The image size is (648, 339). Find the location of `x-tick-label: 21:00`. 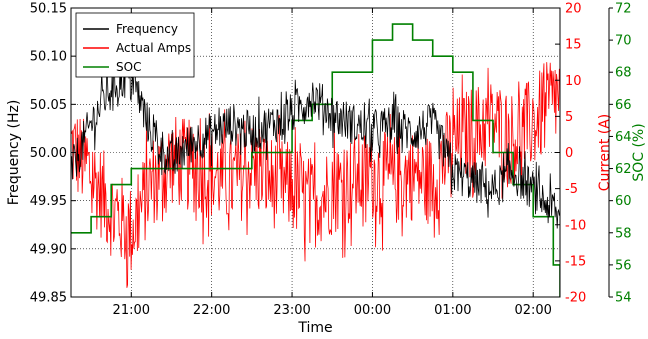

x-tick-label: 21:00 is located at coordinates (131, 310).